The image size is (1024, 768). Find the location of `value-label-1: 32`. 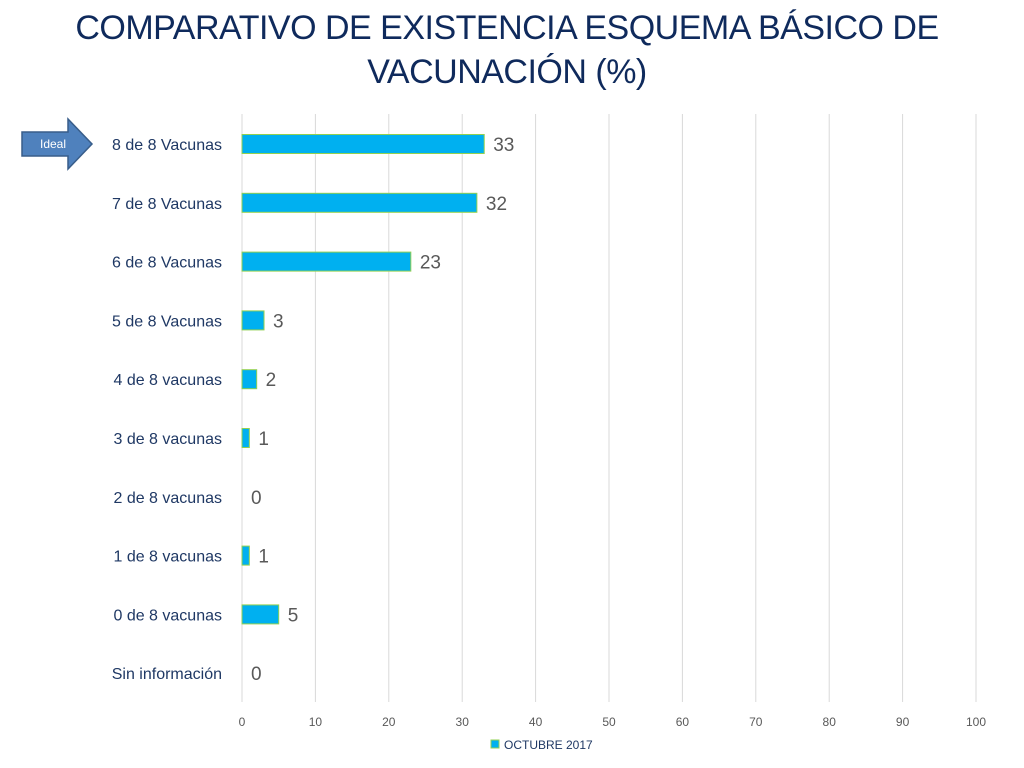

value-label-1: 32 is located at coordinates (496, 204).